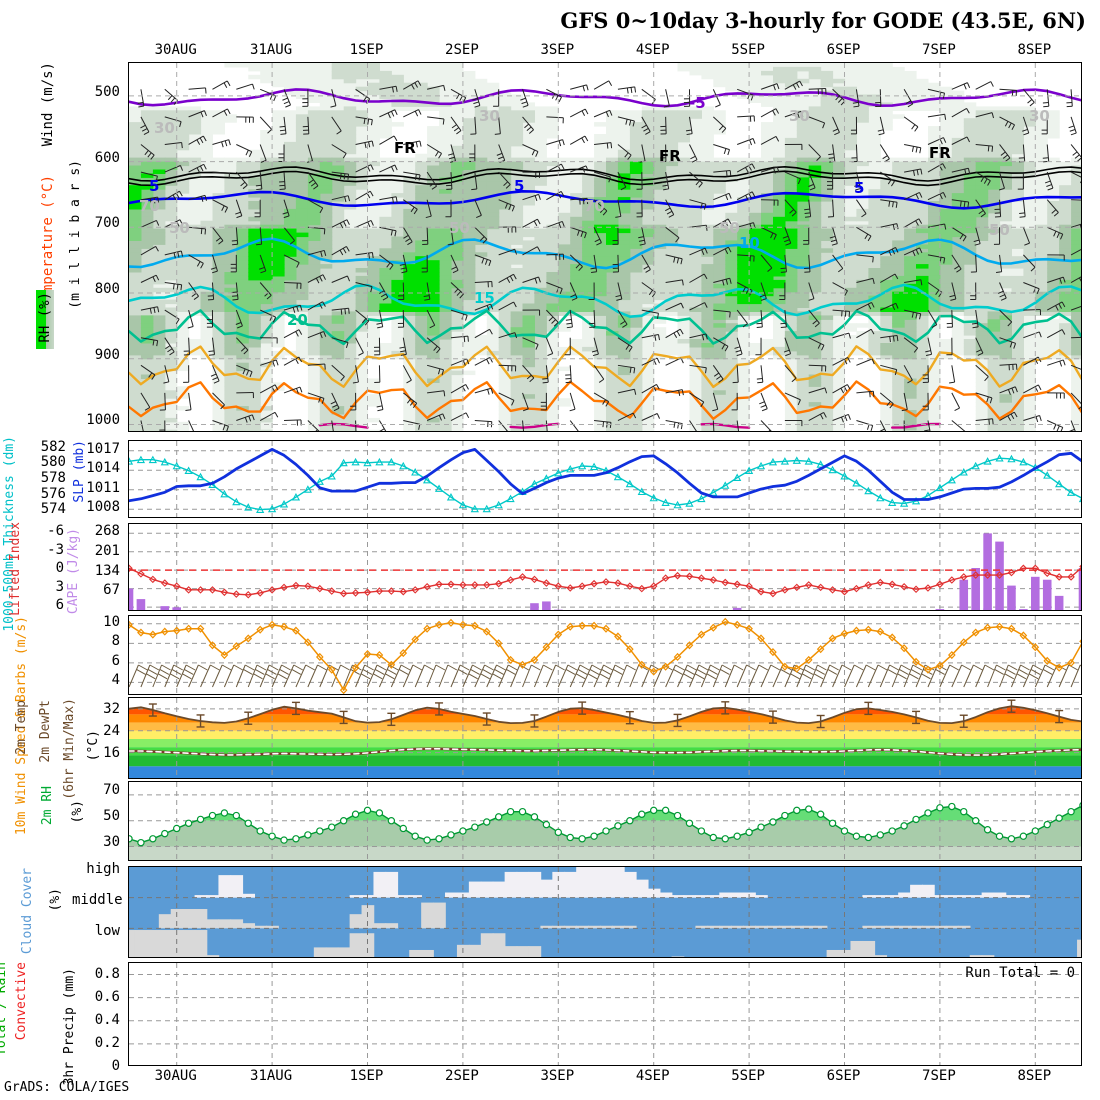  Describe the element at coordinates (97, 900) in the screenshot. I see `cloud-row-label-middle: middle` at that location.